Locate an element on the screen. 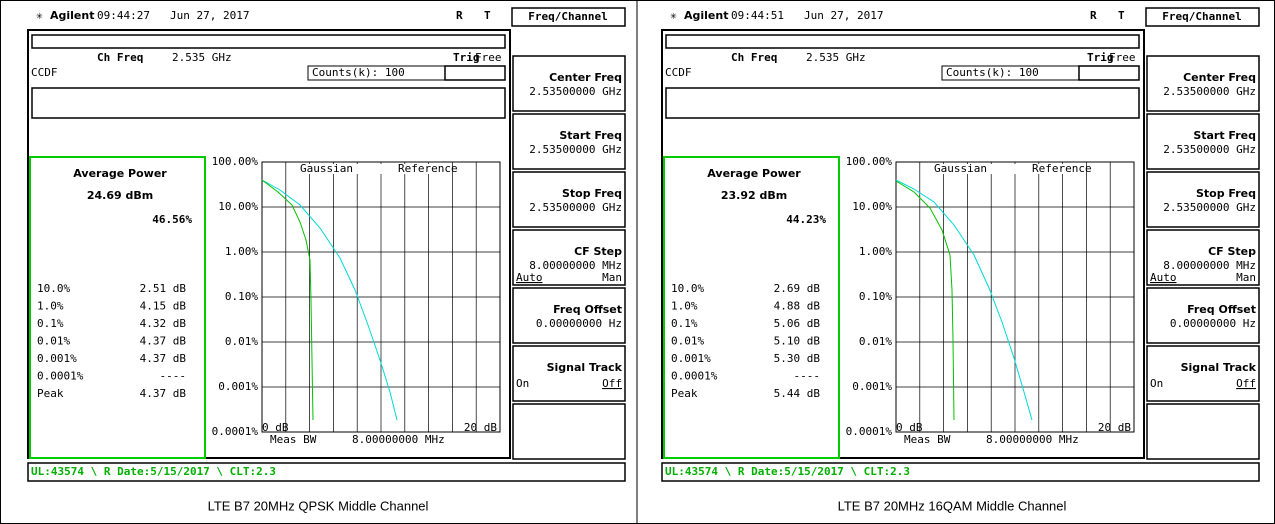 The image size is (1275, 524). date: Jun 27, 2017 is located at coordinates (209, 15).